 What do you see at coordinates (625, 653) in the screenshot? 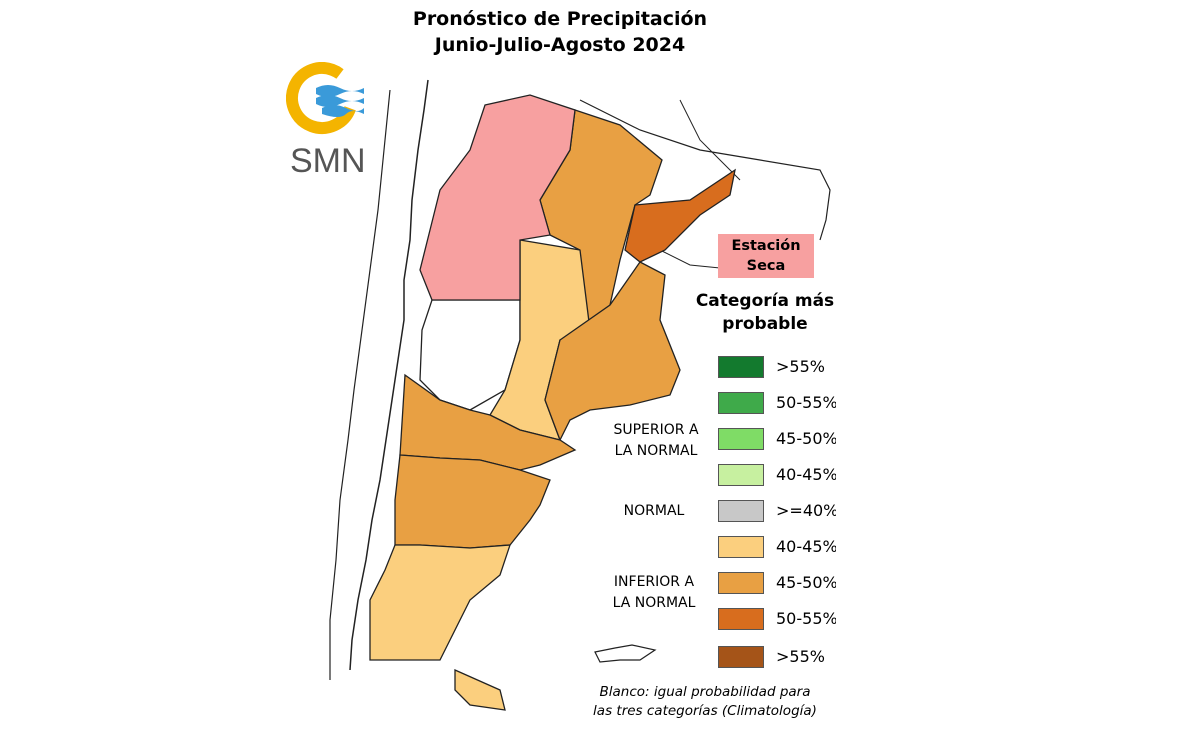
I see `malvinas-islands` at bounding box center [625, 653].